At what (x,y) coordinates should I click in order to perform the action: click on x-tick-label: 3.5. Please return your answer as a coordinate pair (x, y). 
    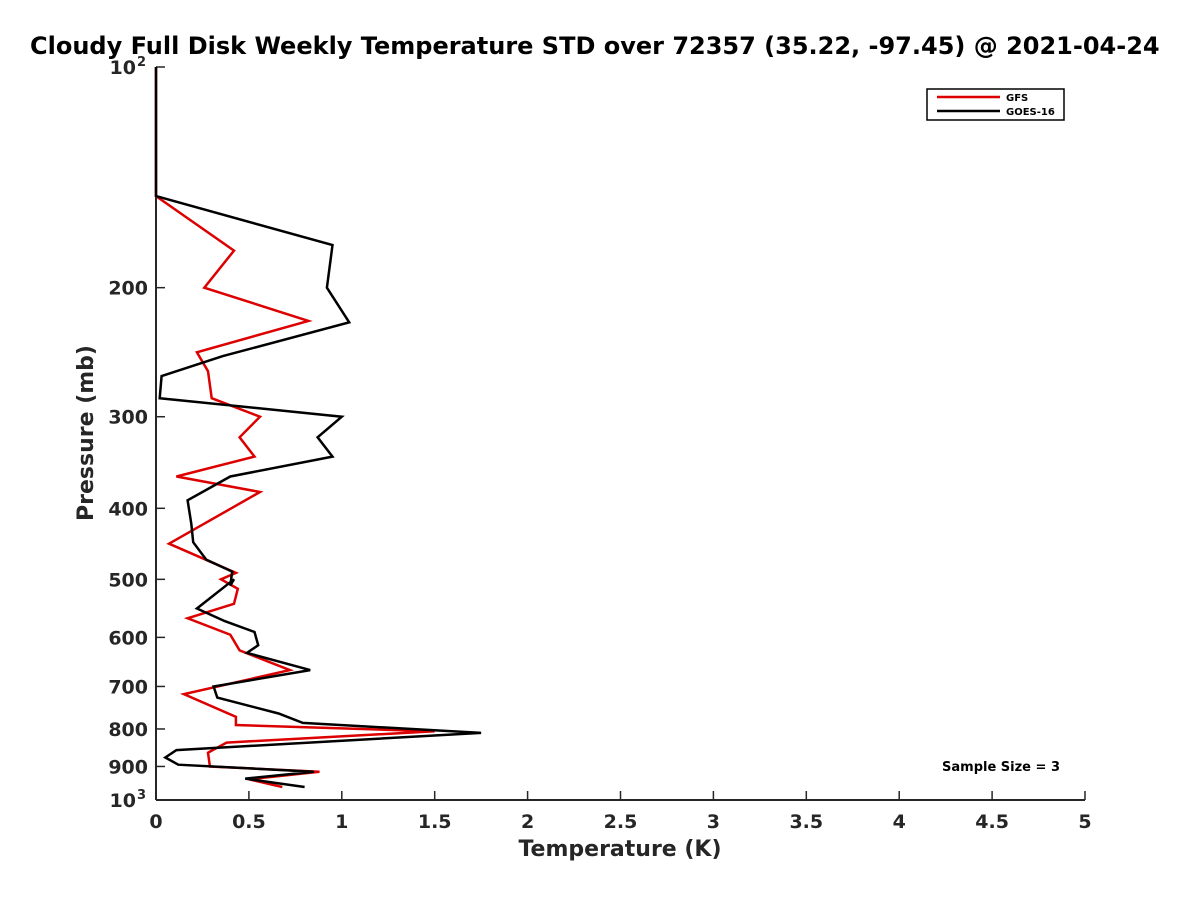
    Looking at the image, I should click on (806, 822).